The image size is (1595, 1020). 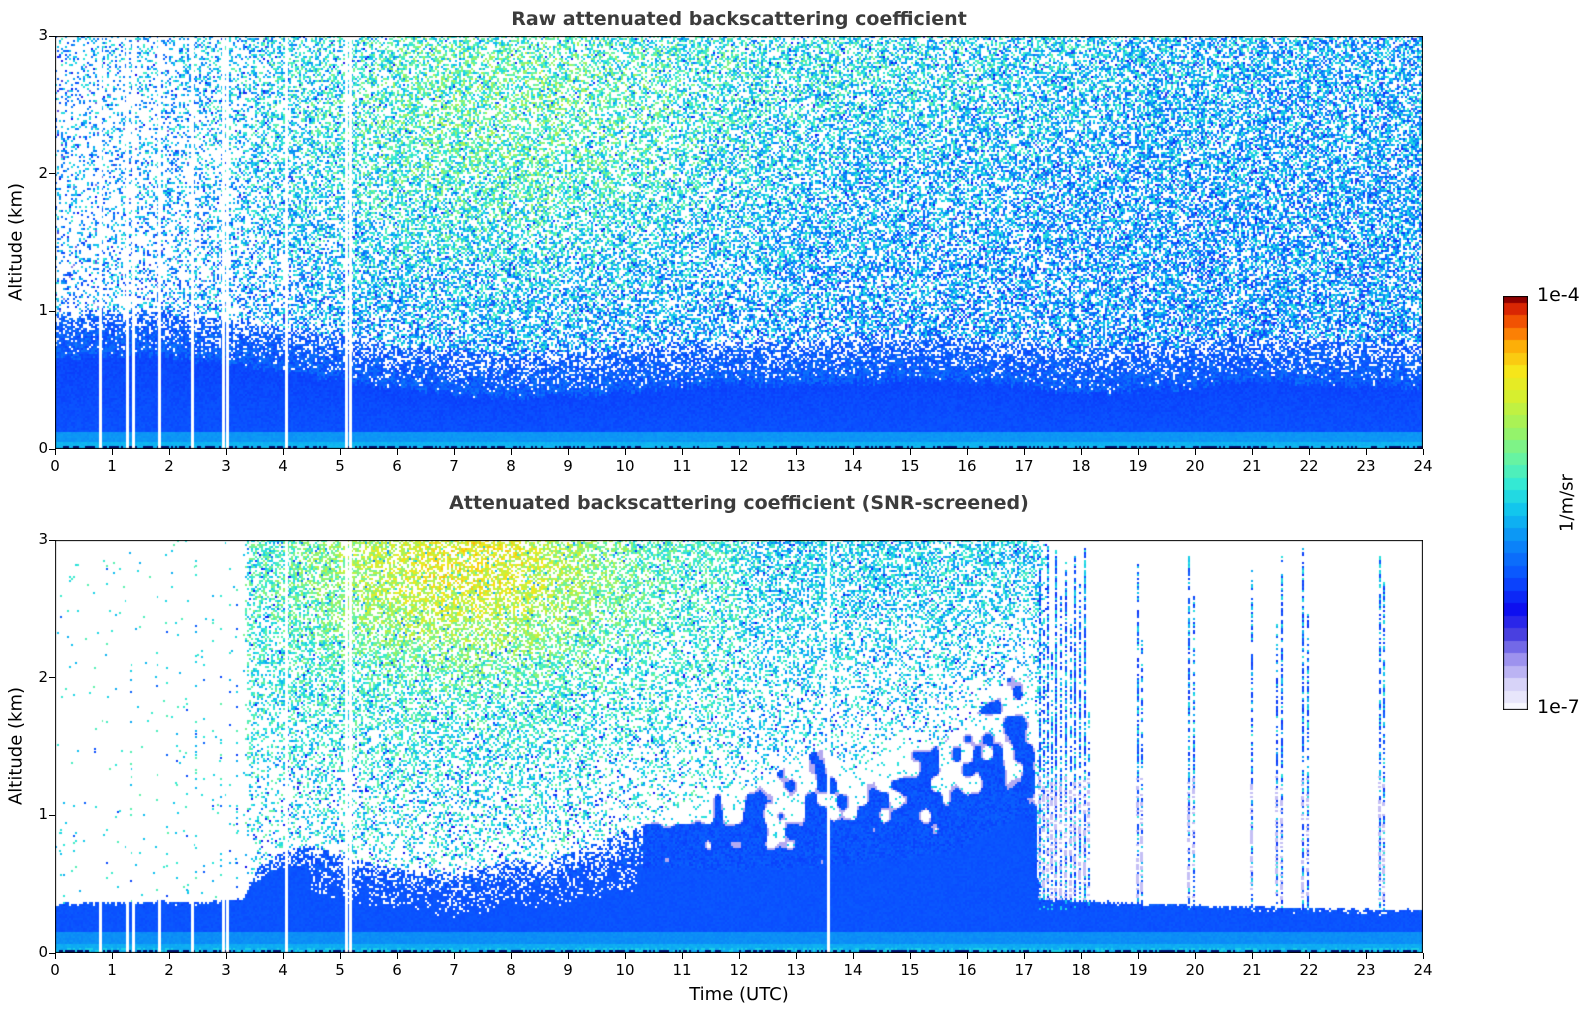 What do you see at coordinates (1309, 970) in the screenshot?
I see `x-tick-label: 22` at bounding box center [1309, 970].